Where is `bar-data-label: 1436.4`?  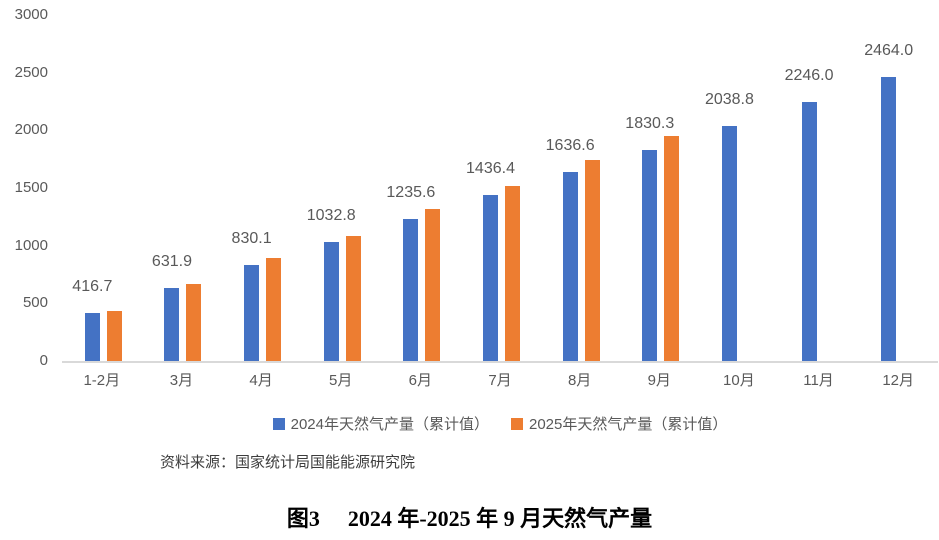 bar-data-label: 1436.4 is located at coordinates (490, 169).